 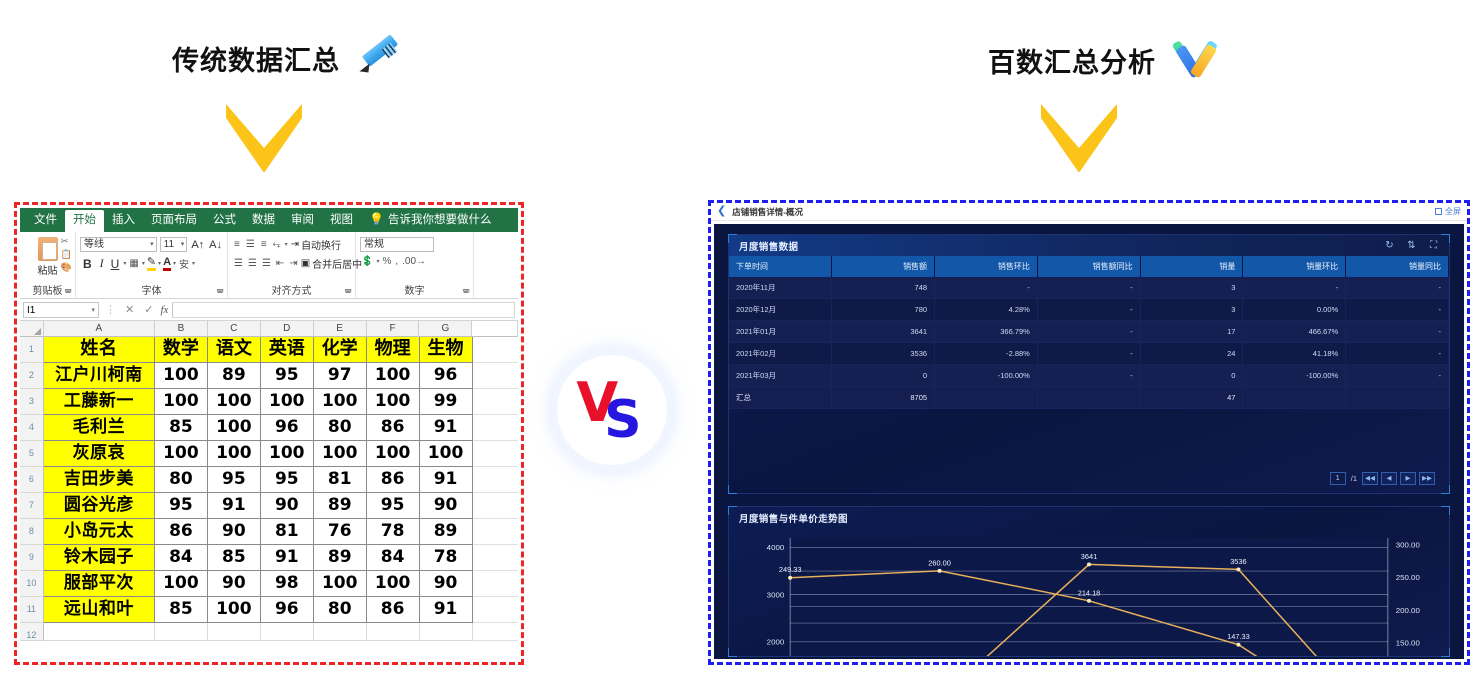 What do you see at coordinates (986, 266) in the screenshot?
I see `column-header-2: 销售环比` at bounding box center [986, 266].